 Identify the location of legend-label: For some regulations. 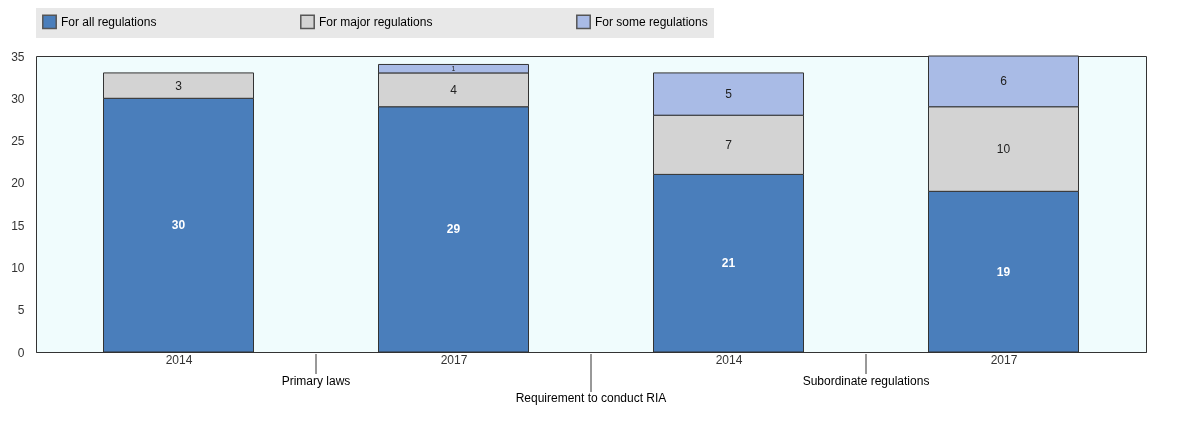
(651, 21).